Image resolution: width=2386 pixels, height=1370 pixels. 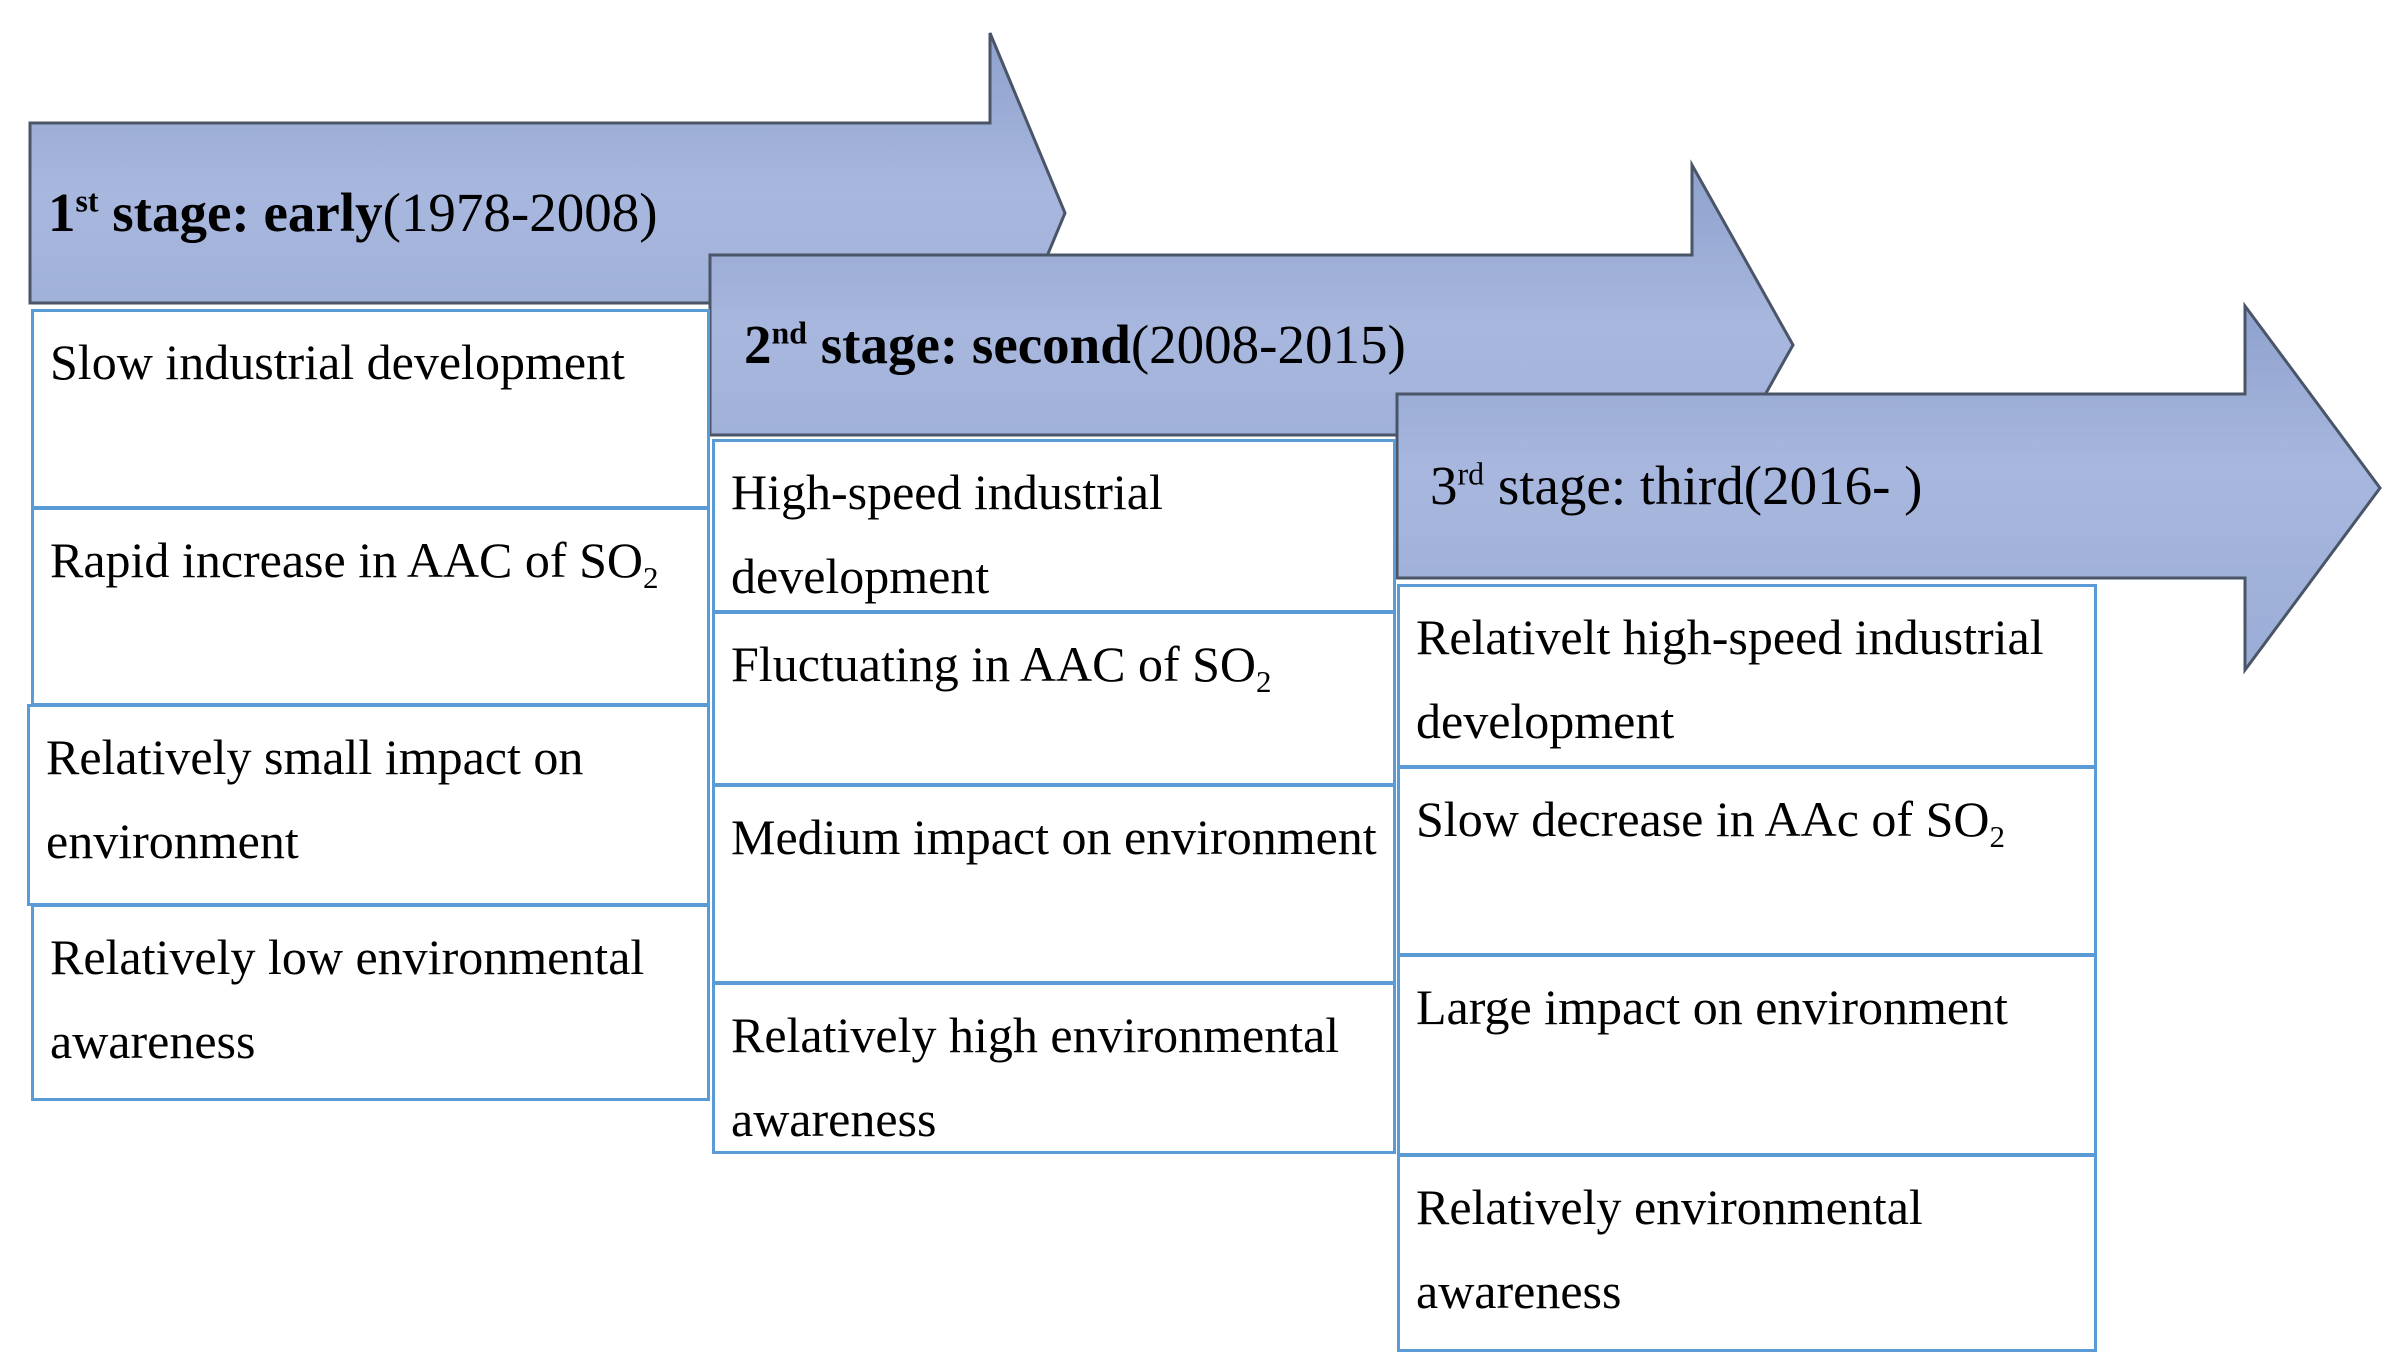 I want to click on stage2-item3: Medium impact on environment, so click(x=1054, y=884).